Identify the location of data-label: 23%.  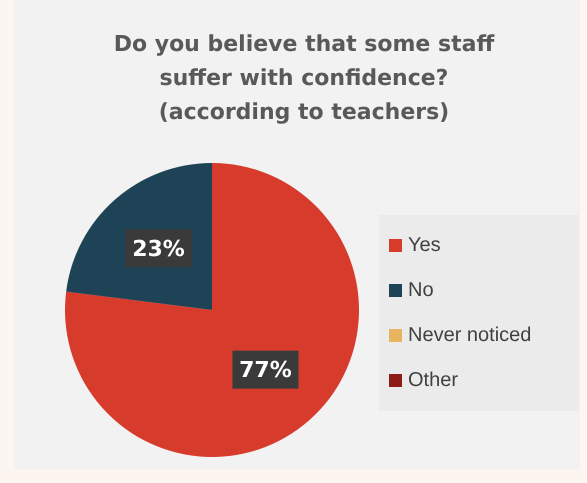
(158, 249).